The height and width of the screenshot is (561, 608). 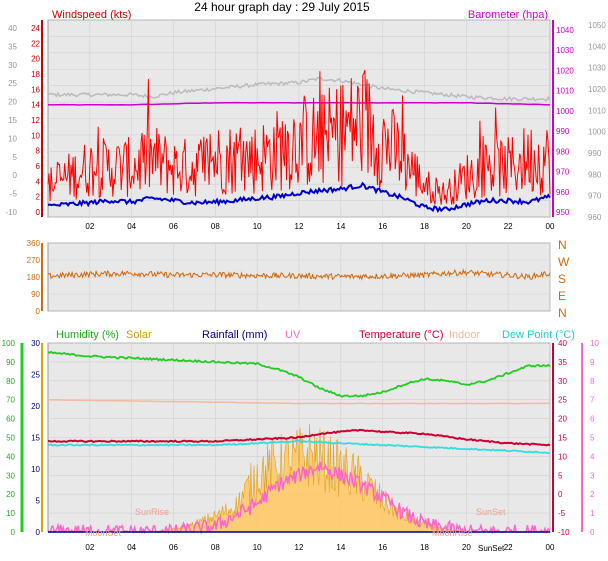 I want to click on tick-label: 40, so click(x=12, y=28).